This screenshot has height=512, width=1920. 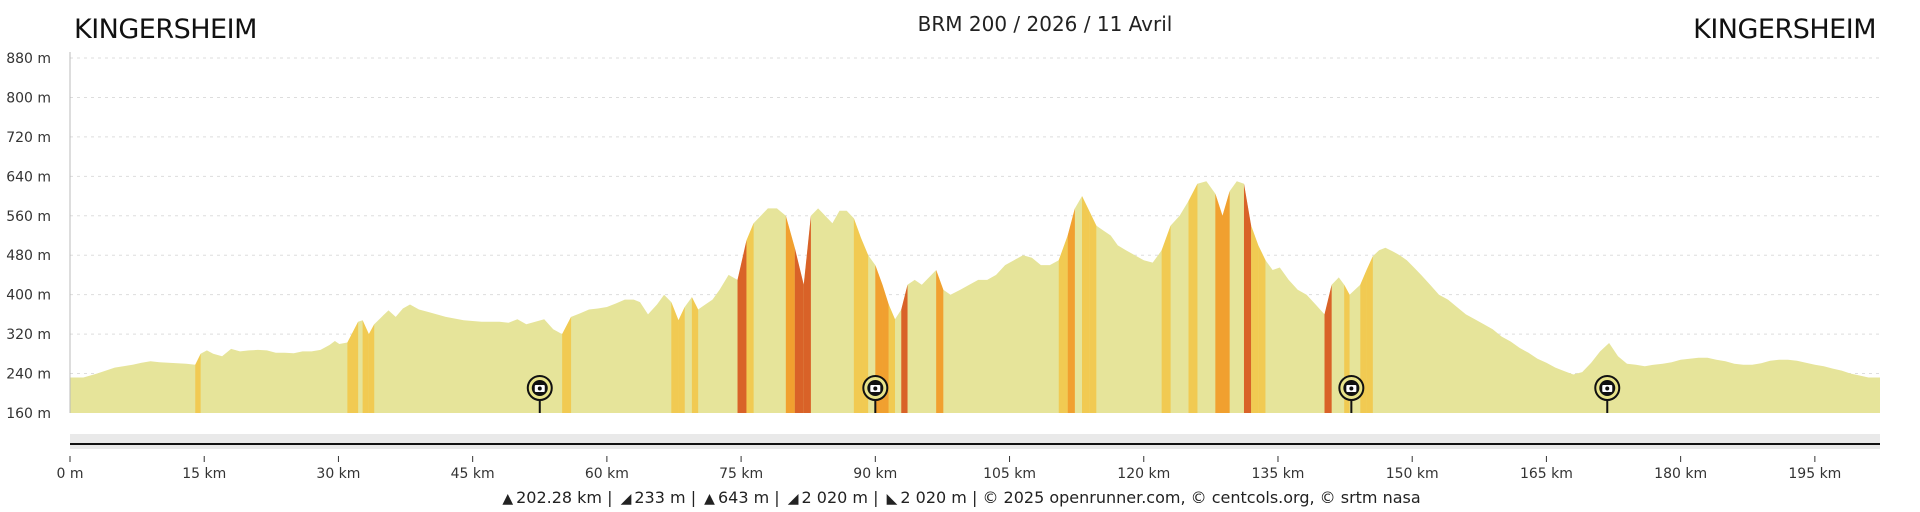 I want to click on distance-icon: ▲, so click(x=508, y=499).